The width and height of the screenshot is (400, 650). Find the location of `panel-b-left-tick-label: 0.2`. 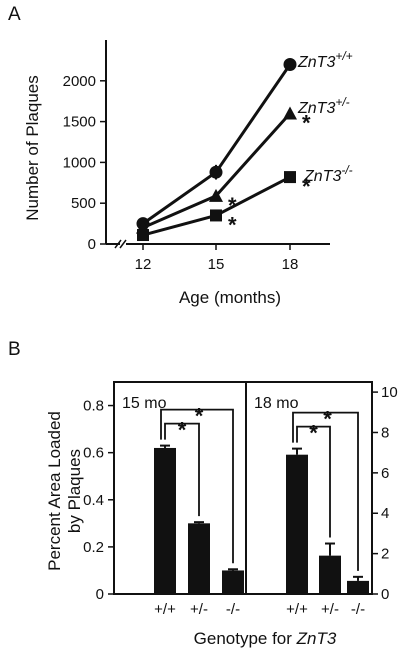

panel-b-left-tick-label: 0.2 is located at coordinates (93, 547).